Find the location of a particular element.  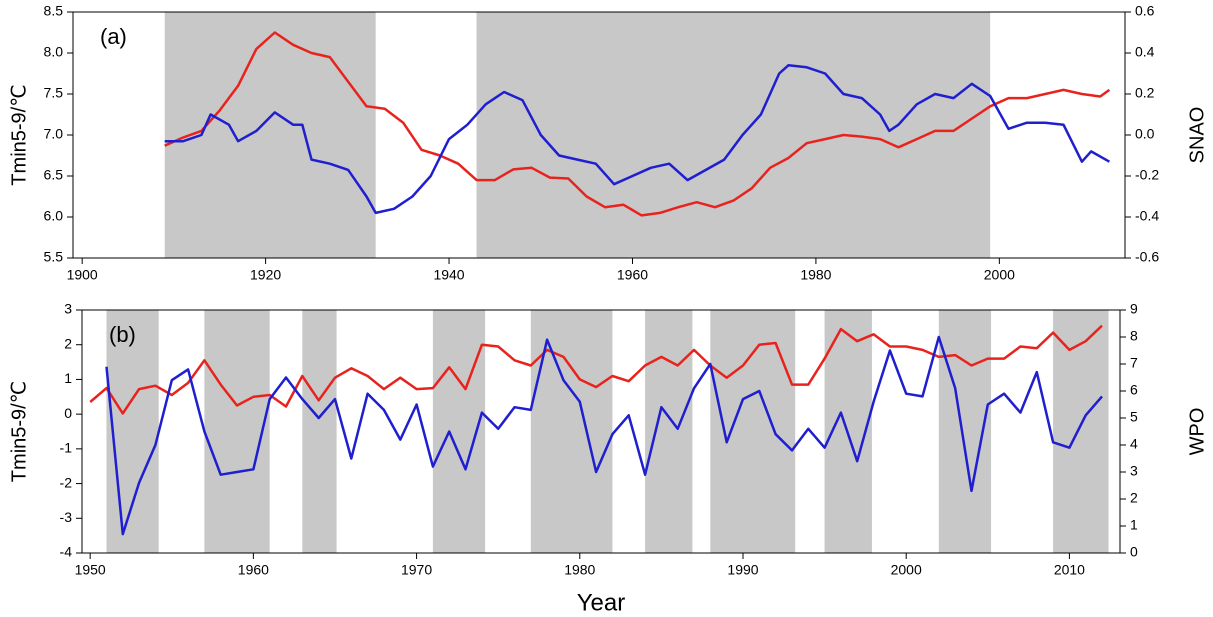

y2-tick-label: 6 is located at coordinates (1134, 390).